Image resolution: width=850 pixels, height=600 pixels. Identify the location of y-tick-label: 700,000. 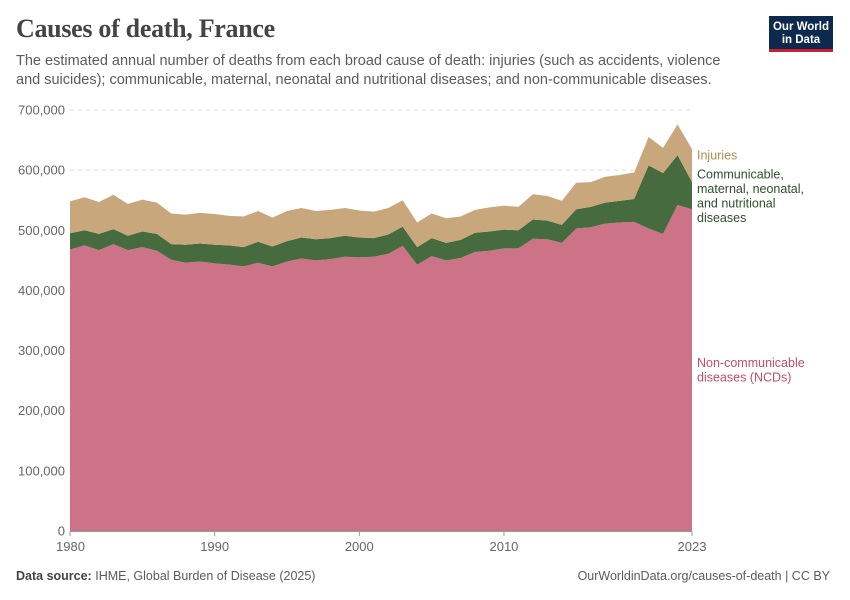
(41, 110).